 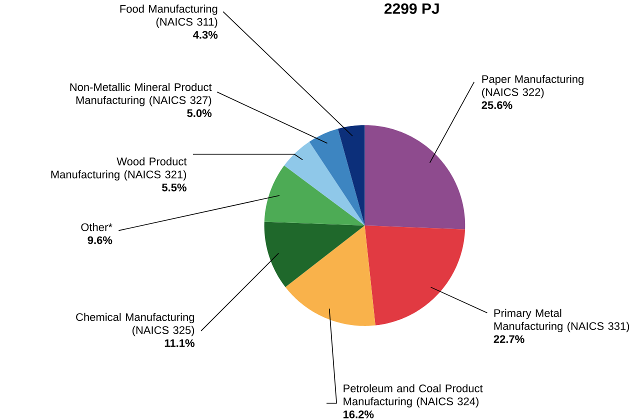 I want to click on slice-label: Other*, so click(x=96, y=226).